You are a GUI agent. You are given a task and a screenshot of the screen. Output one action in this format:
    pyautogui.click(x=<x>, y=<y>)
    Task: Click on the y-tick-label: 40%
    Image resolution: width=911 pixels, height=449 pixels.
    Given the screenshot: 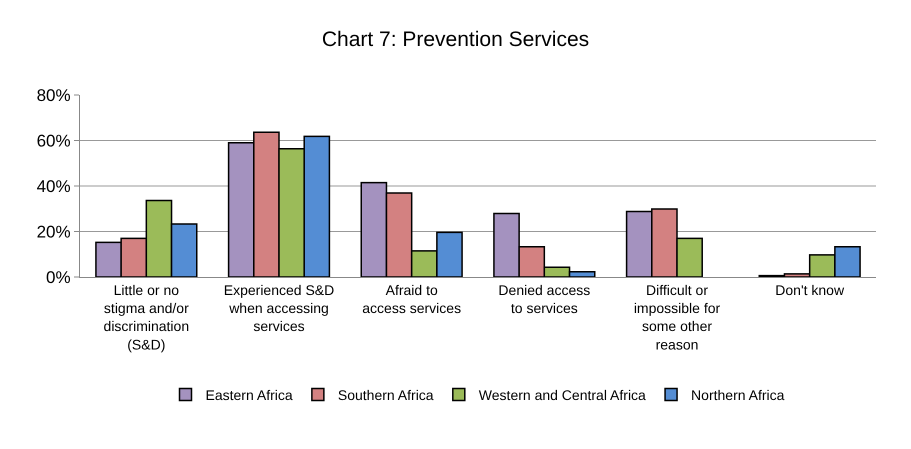 What is the action you would take?
    pyautogui.click(x=53, y=186)
    